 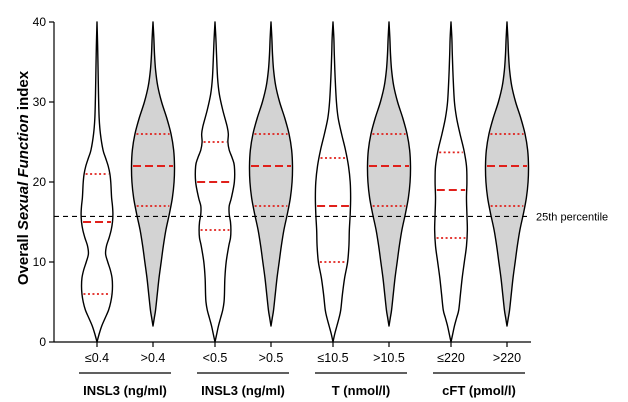 I want to click on x-tick-label: ≤220, so click(x=451, y=358).